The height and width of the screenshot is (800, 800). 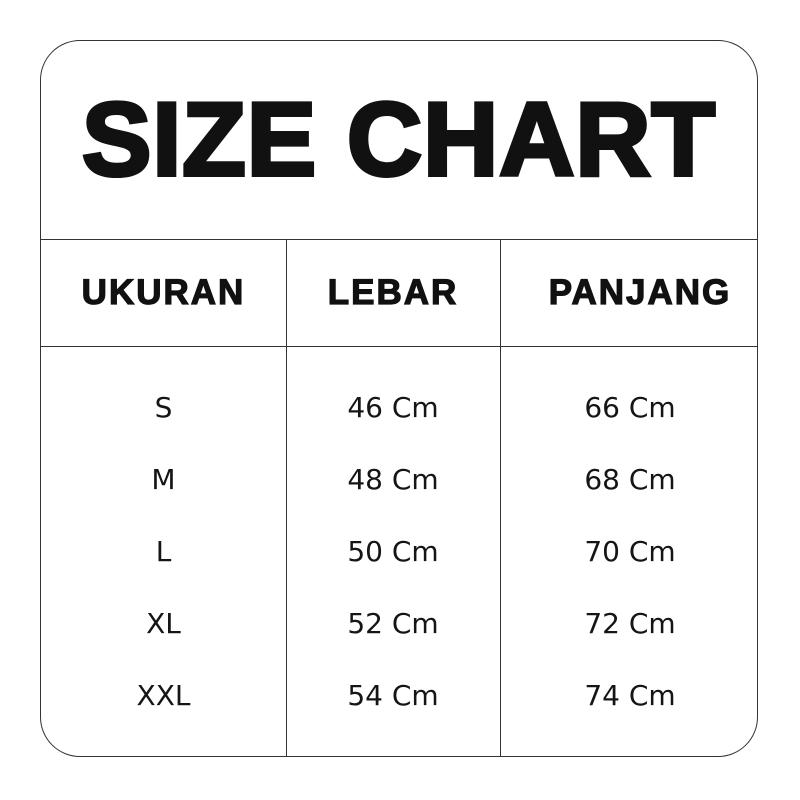 I want to click on cell-lebar: 52 Cm, so click(x=393, y=623).